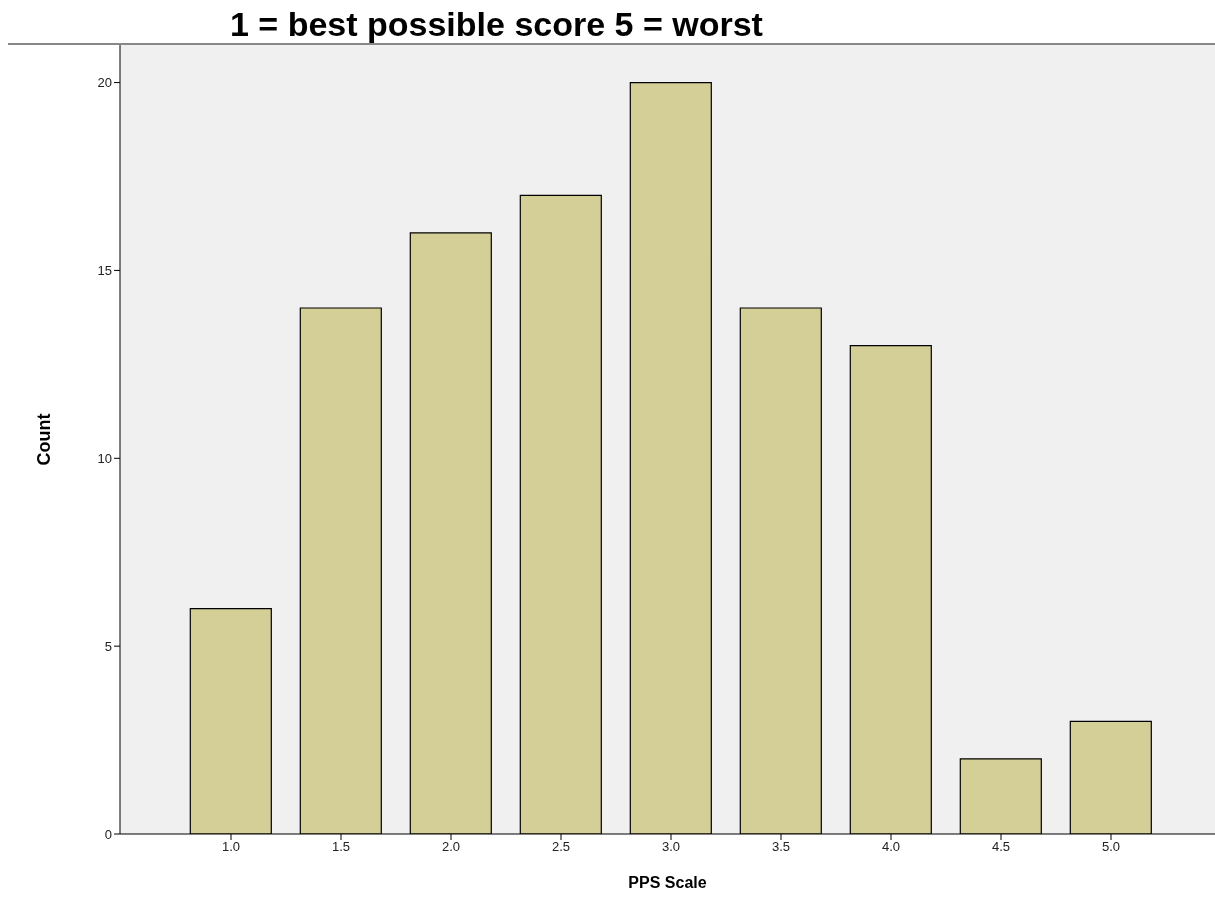 The height and width of the screenshot is (902, 1215). What do you see at coordinates (231, 847) in the screenshot?
I see `x-tick-label: 1.0` at bounding box center [231, 847].